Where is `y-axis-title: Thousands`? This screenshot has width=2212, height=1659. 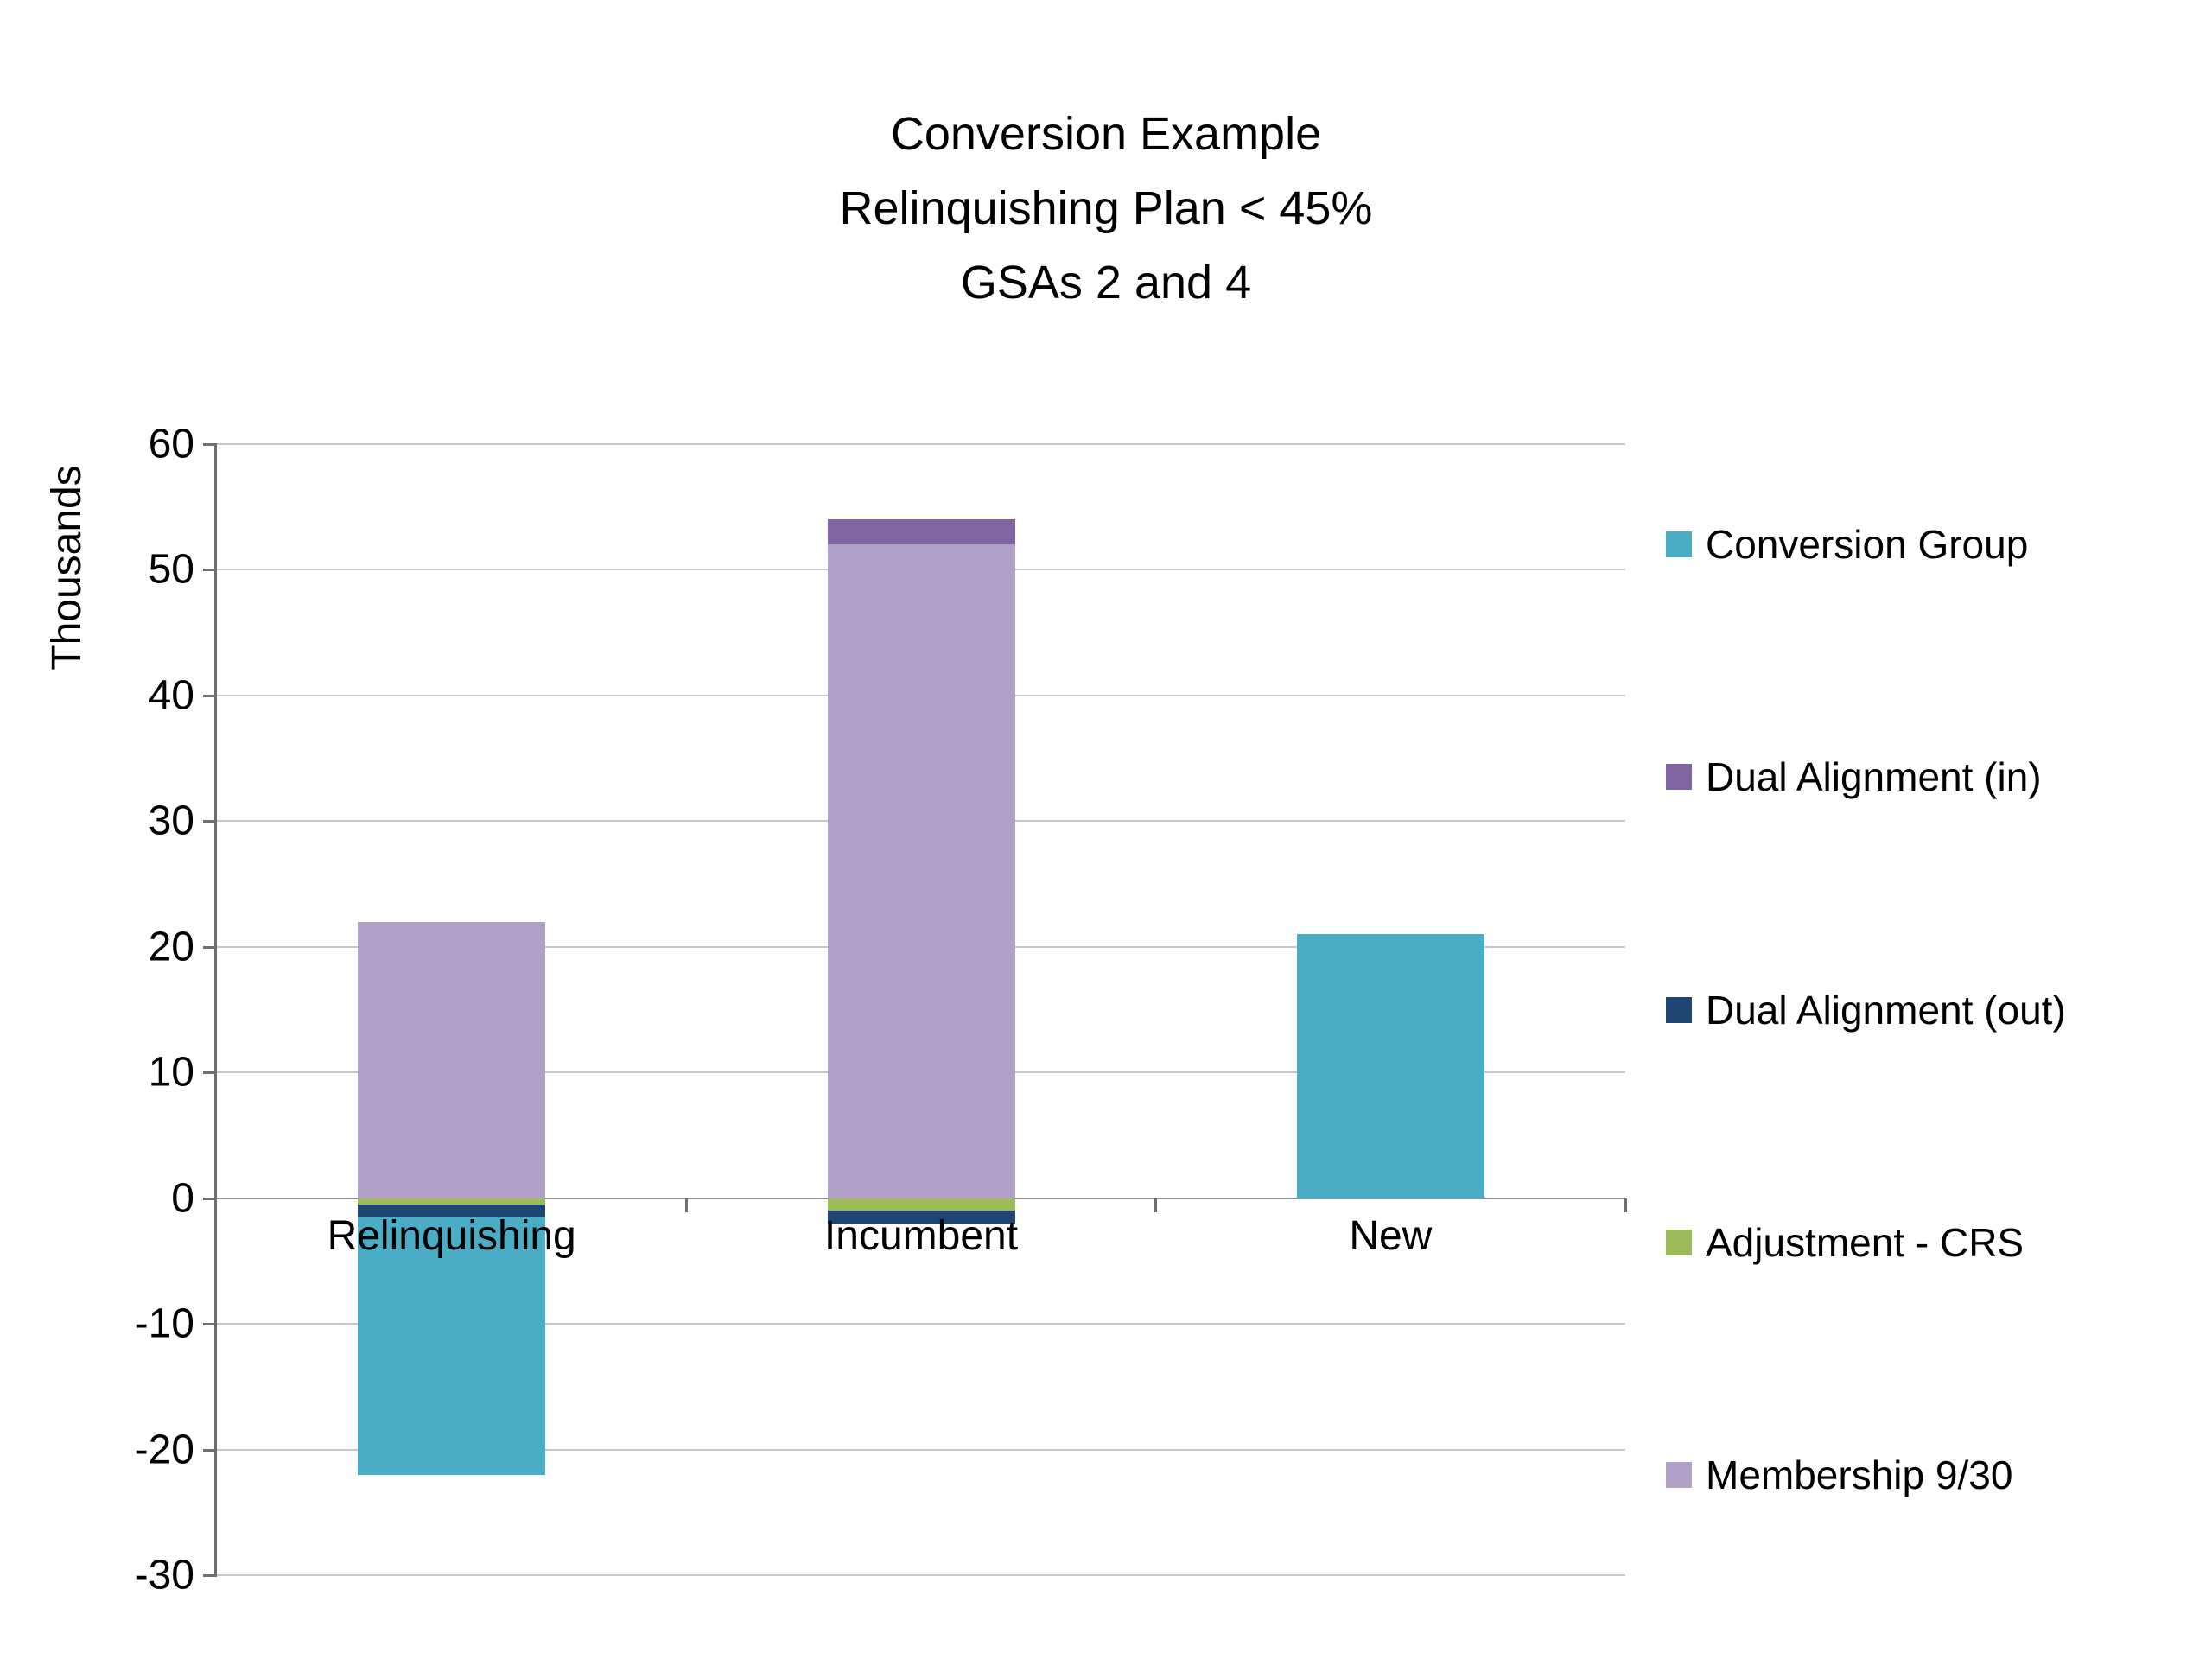 y-axis-title: Thousands is located at coordinates (67, 568).